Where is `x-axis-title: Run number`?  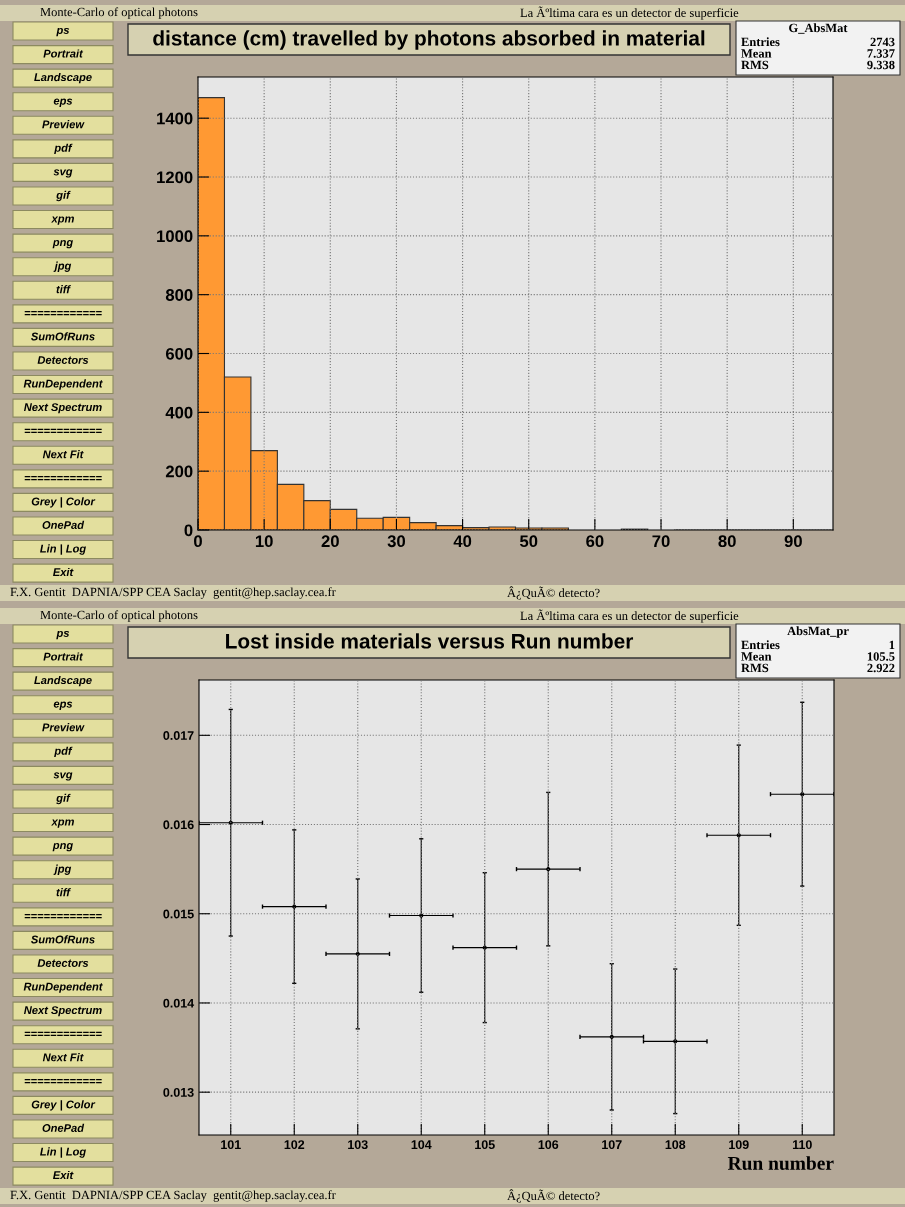
x-axis-title: Run number is located at coordinates (780, 1163).